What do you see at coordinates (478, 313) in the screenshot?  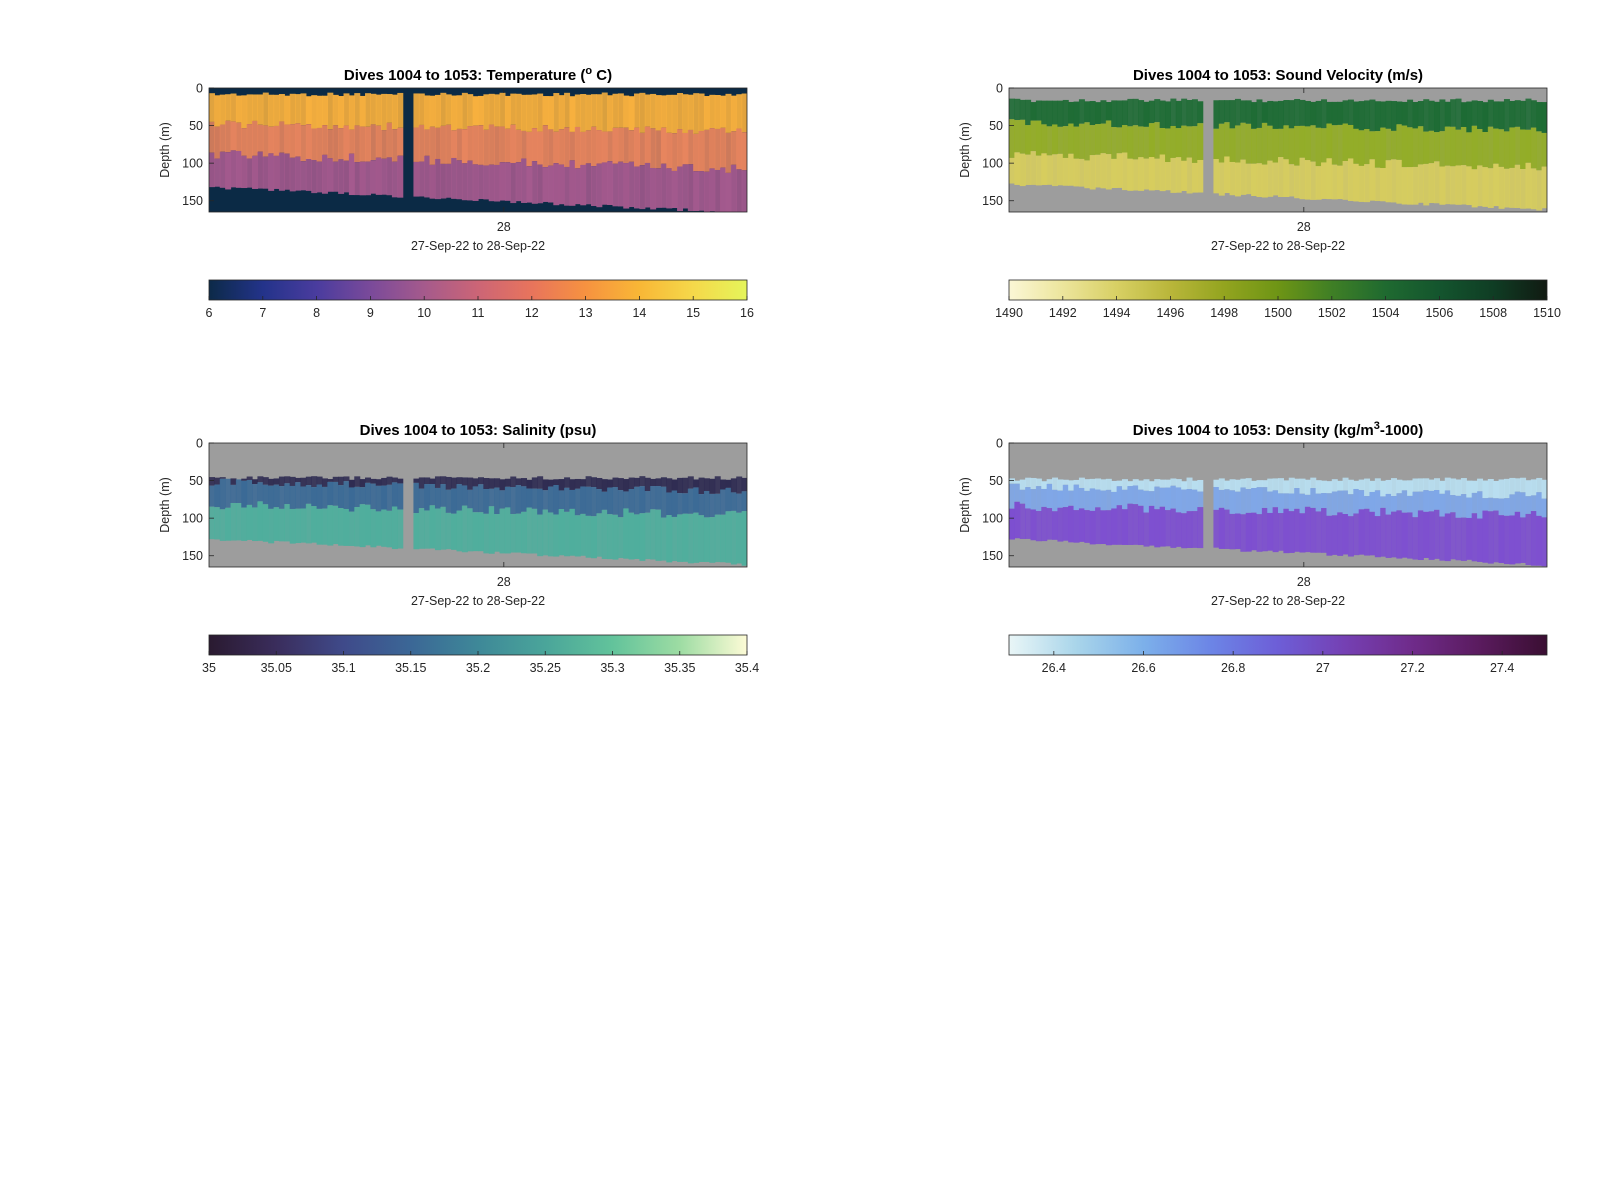 I see `colorbar-tick-label: 11` at bounding box center [478, 313].